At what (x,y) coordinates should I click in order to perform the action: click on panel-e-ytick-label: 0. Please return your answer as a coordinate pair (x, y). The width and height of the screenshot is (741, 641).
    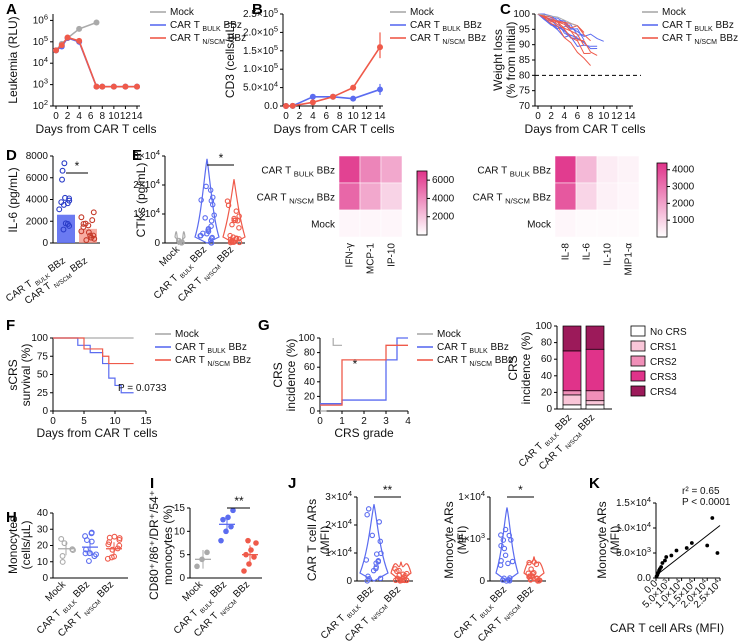
    Looking at the image, I should click on (157, 243).